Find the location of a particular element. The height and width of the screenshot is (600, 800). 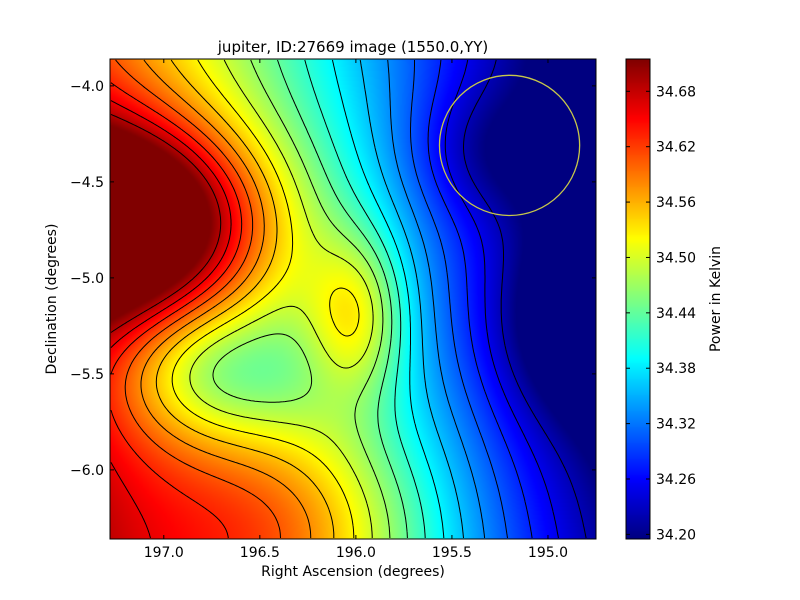

colorbar-gradient is located at coordinates (638, 299).